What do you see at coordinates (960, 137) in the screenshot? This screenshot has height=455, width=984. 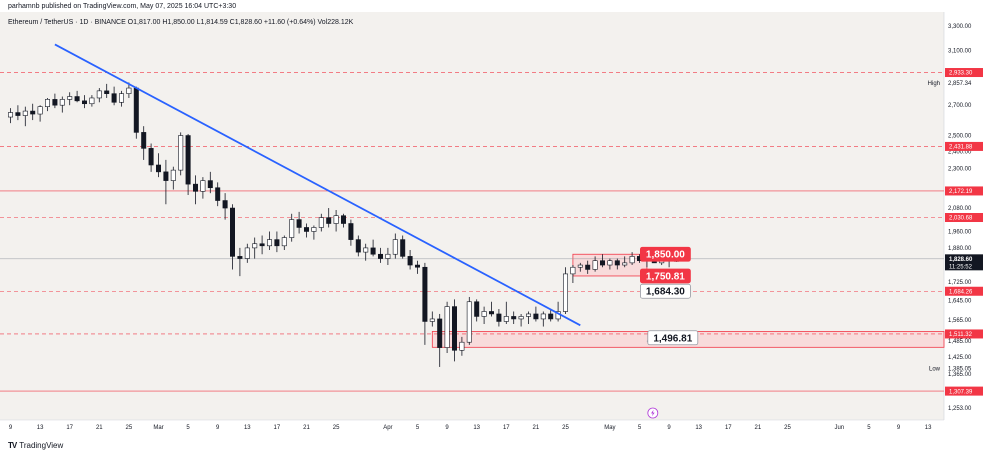 I see `y-tick-label: 2,500.00` at bounding box center [960, 137].